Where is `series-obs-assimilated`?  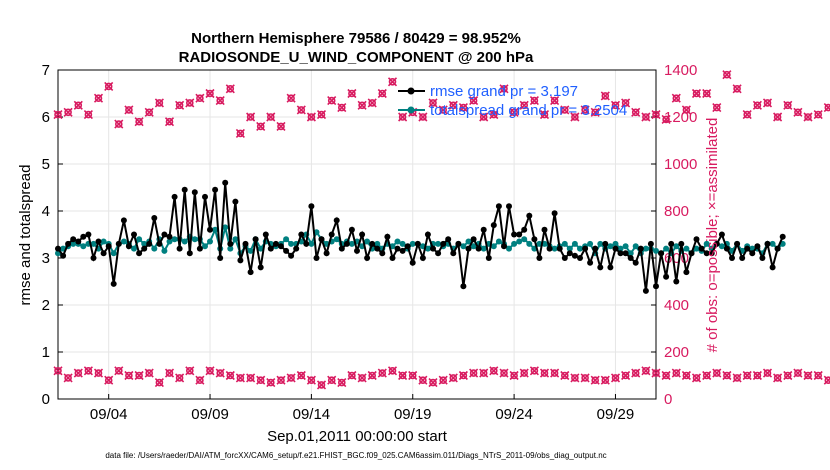 series-obs-assimilated is located at coordinates (441, 378).